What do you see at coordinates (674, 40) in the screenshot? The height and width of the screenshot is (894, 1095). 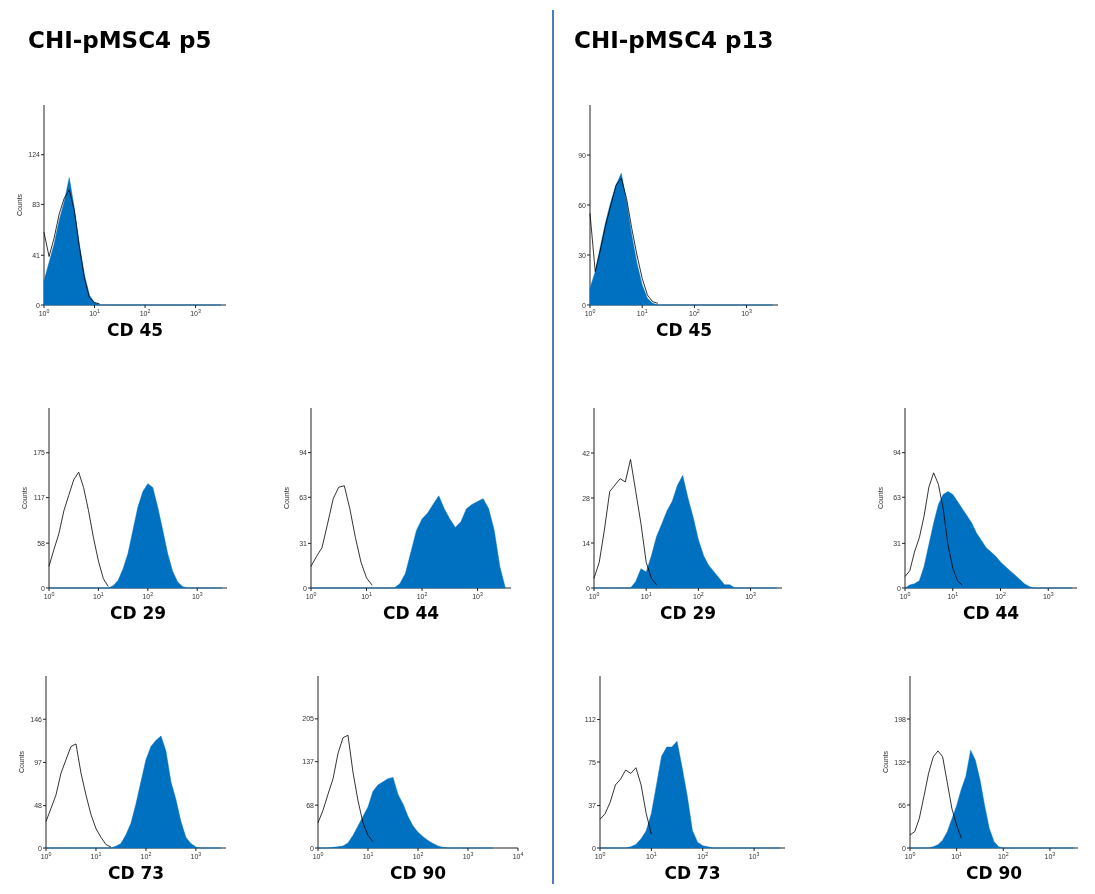 I see `chart-title: CHI-pMSC4 p13` at bounding box center [674, 40].